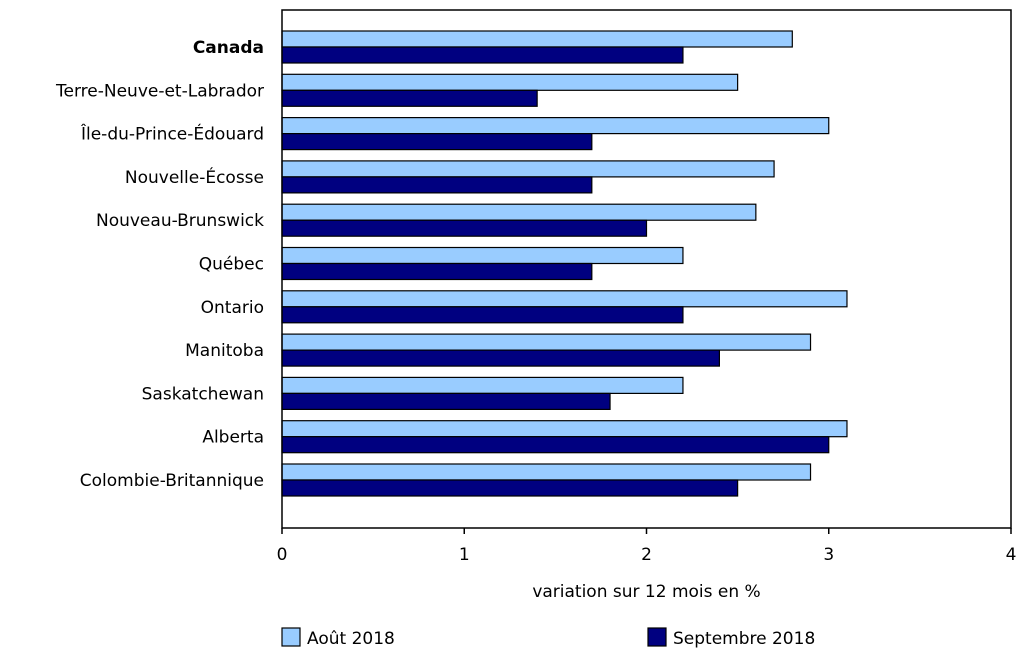 This screenshot has width=1018, height=654. What do you see at coordinates (232, 308) in the screenshot?
I see `category-label-ontario: Ontario` at bounding box center [232, 308].